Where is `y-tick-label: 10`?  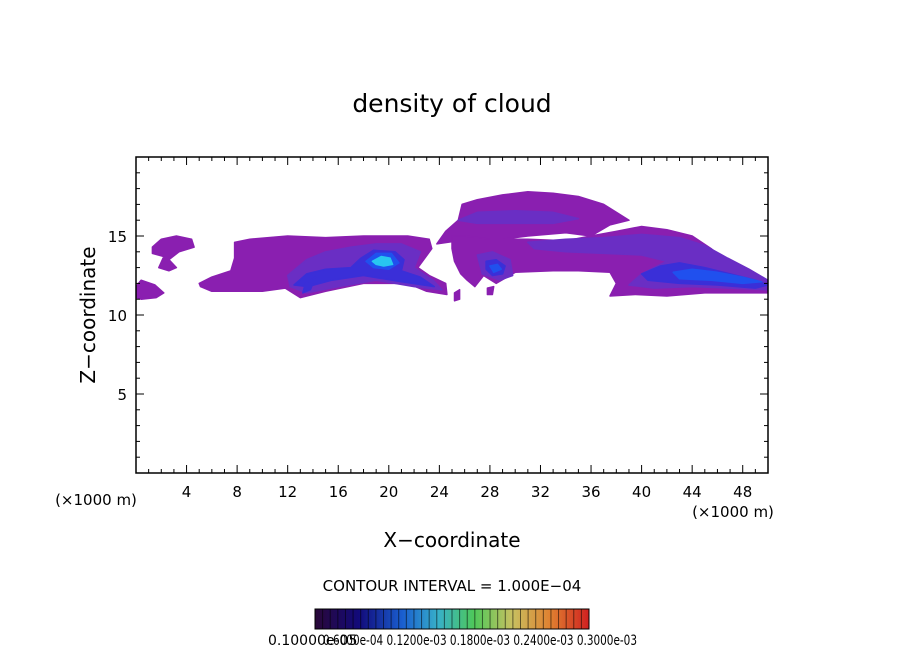 y-tick-label: 10 is located at coordinates (117, 316).